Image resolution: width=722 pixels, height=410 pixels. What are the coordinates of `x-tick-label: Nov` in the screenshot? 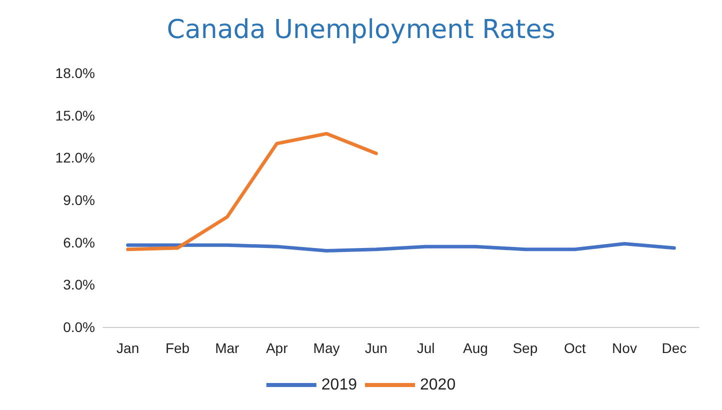 It's located at (624, 348).